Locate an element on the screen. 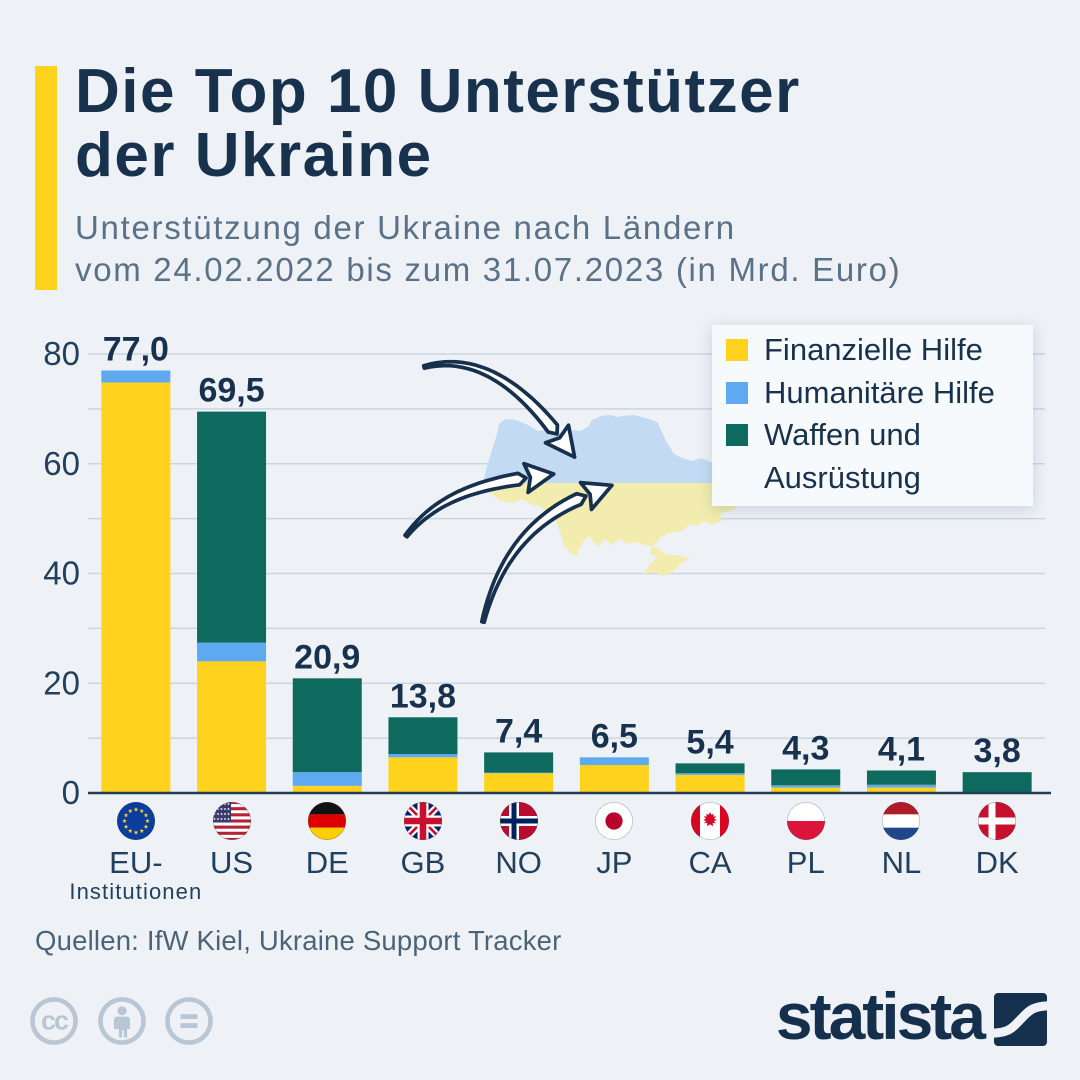  bar-DE is located at coordinates (327, 735).